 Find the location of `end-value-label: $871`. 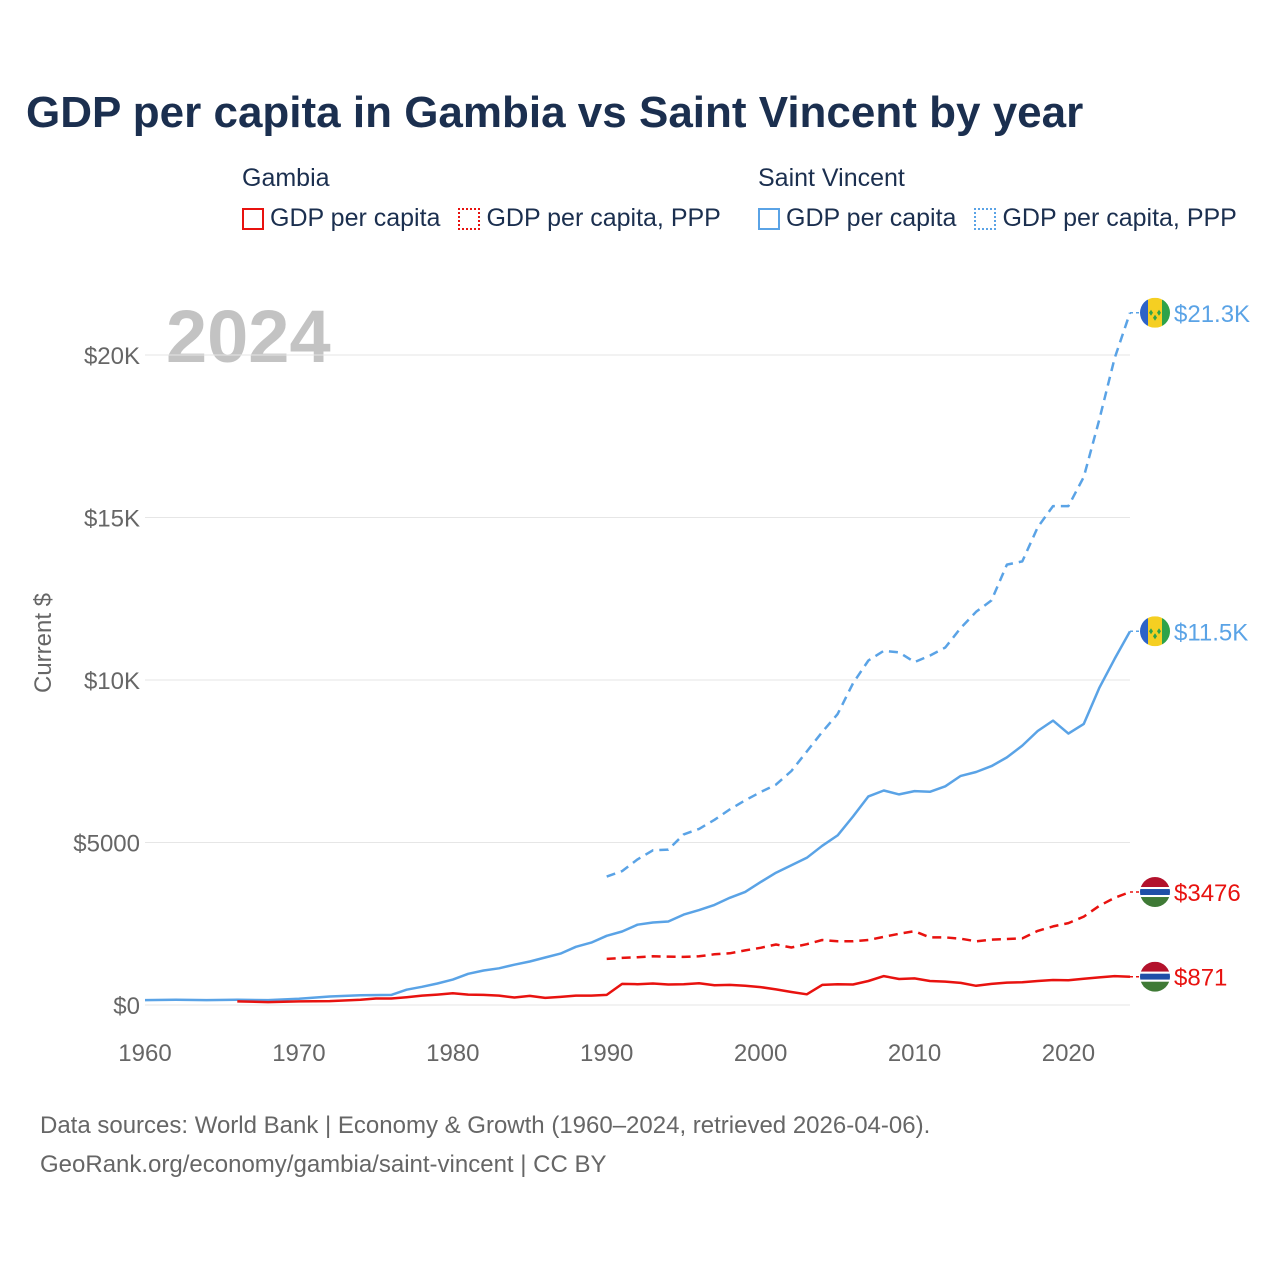

end-value-label: $871 is located at coordinates (1200, 978).